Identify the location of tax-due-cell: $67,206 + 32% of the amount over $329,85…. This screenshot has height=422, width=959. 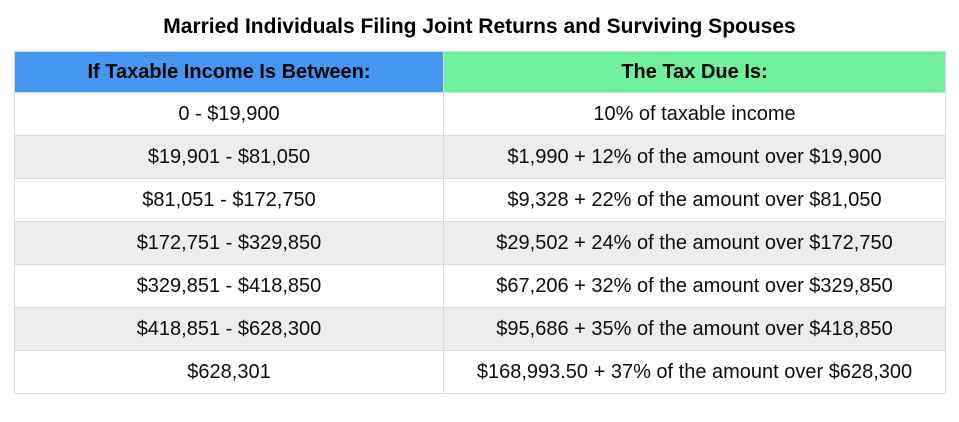
(694, 286).